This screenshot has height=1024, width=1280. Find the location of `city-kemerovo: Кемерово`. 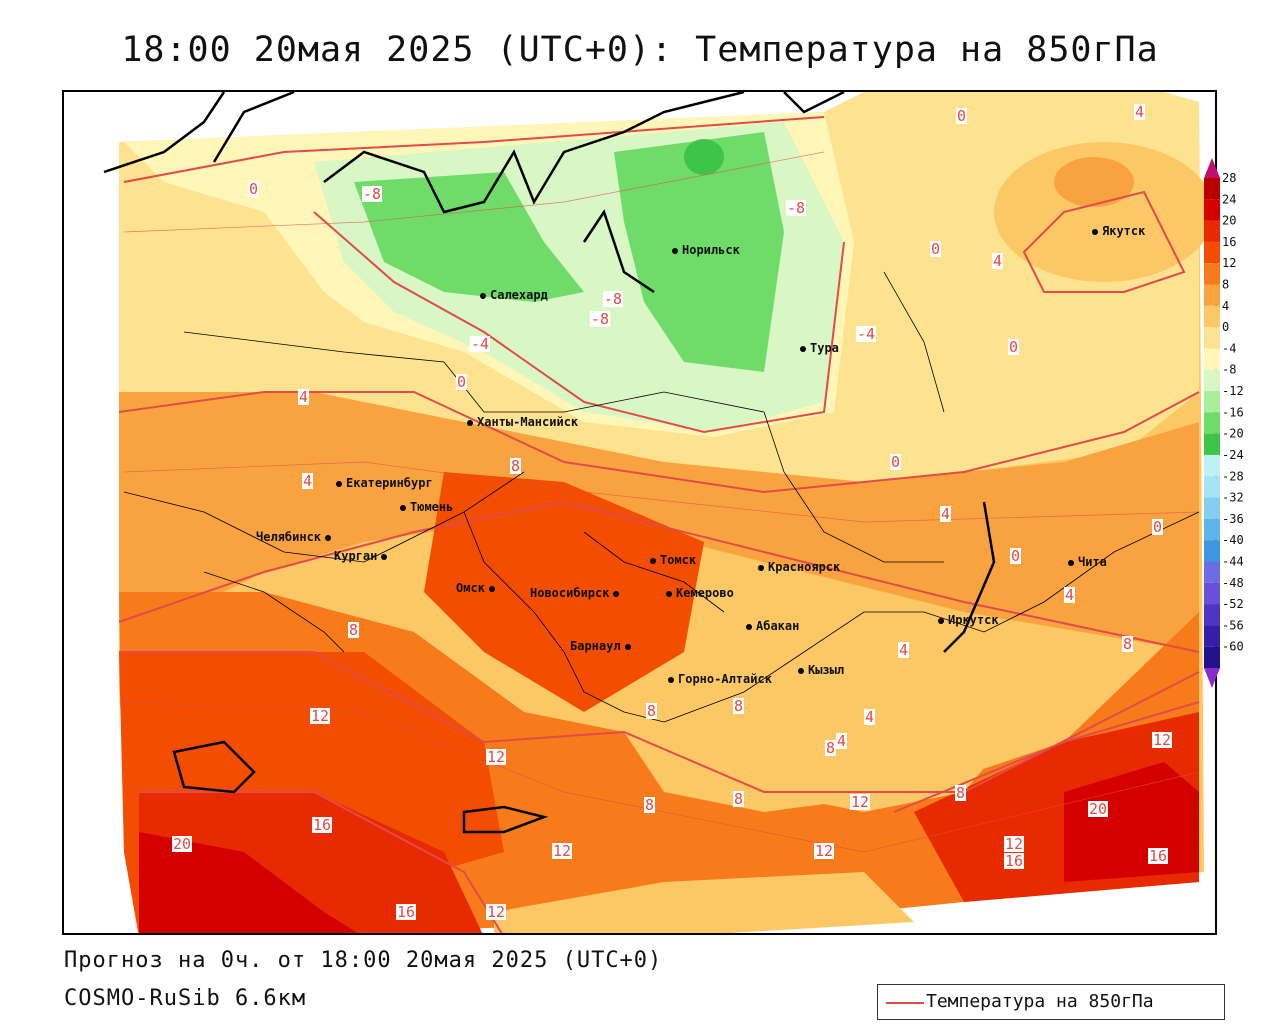

city-kemerovo: Кемерово is located at coordinates (700, 593).